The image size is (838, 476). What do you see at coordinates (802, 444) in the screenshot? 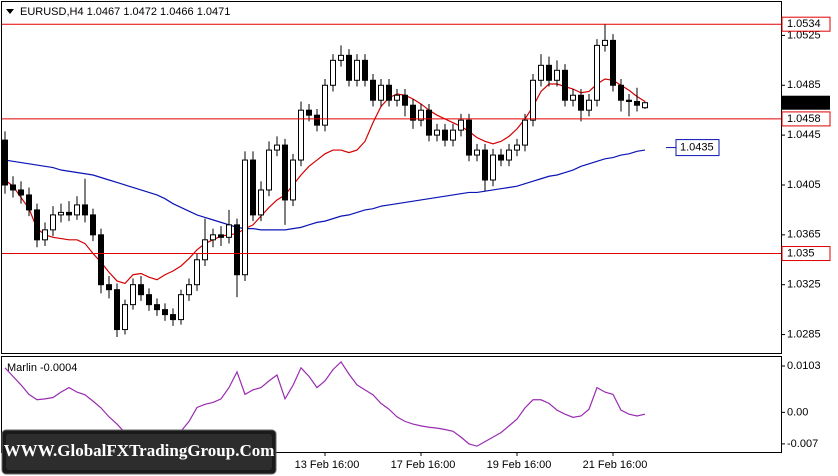
I see `y-tick-label: -0.007` at bounding box center [802, 444].